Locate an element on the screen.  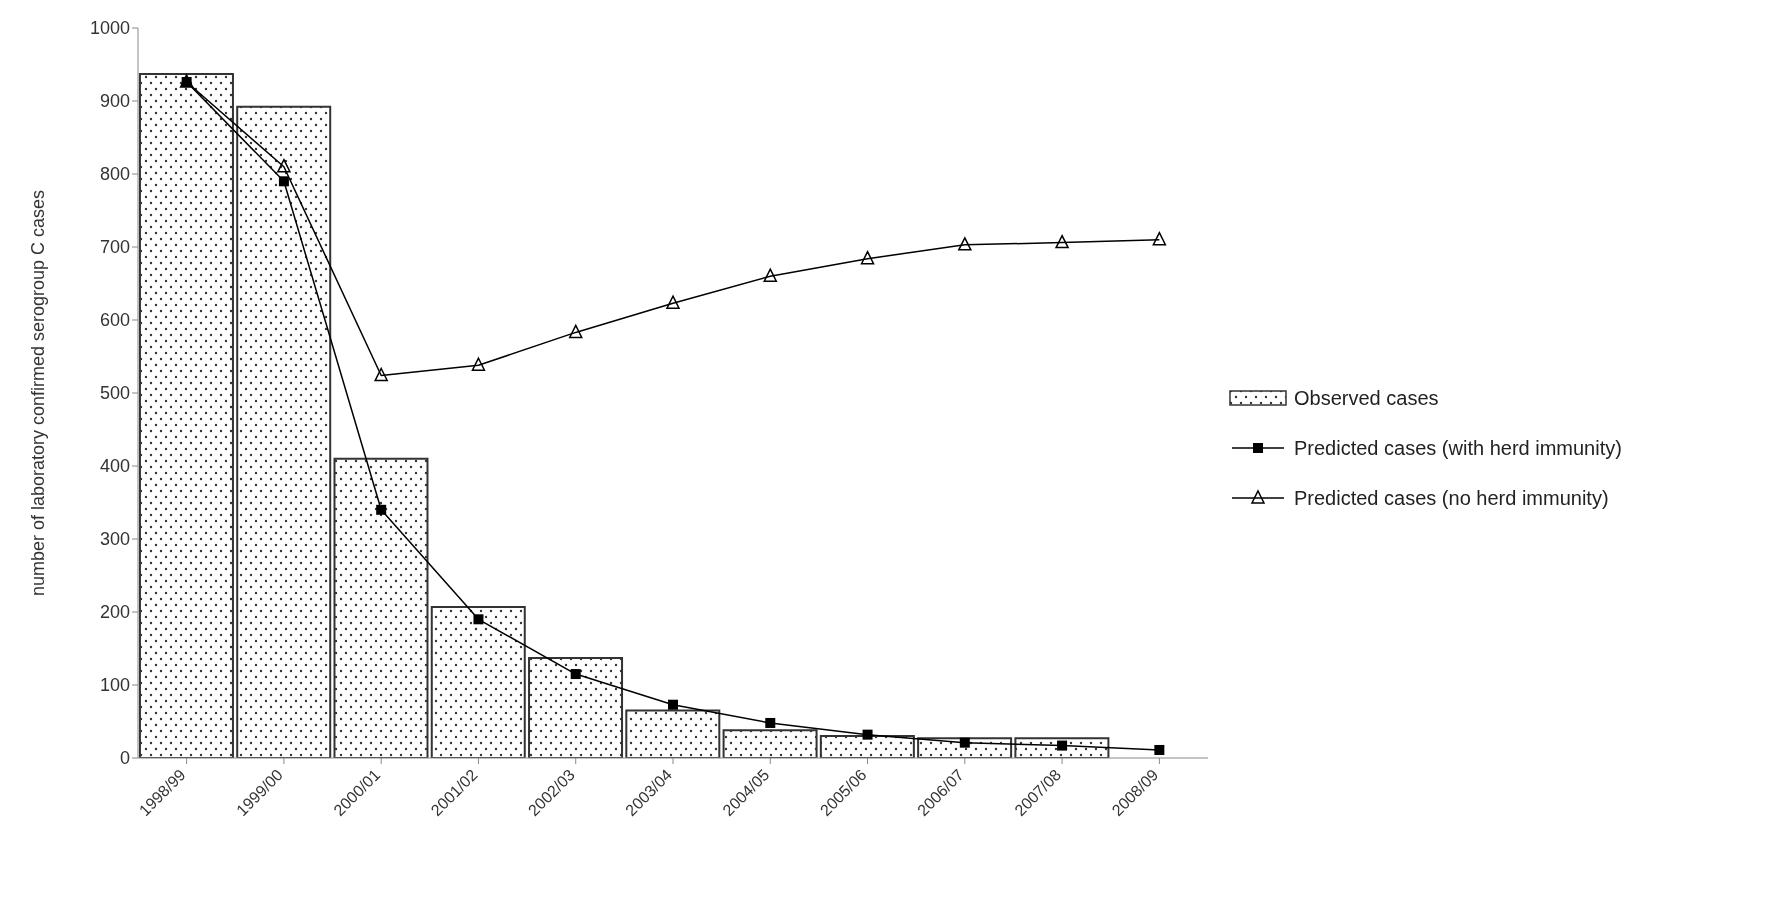
y-tick-label: 200 is located at coordinates (114, 612).